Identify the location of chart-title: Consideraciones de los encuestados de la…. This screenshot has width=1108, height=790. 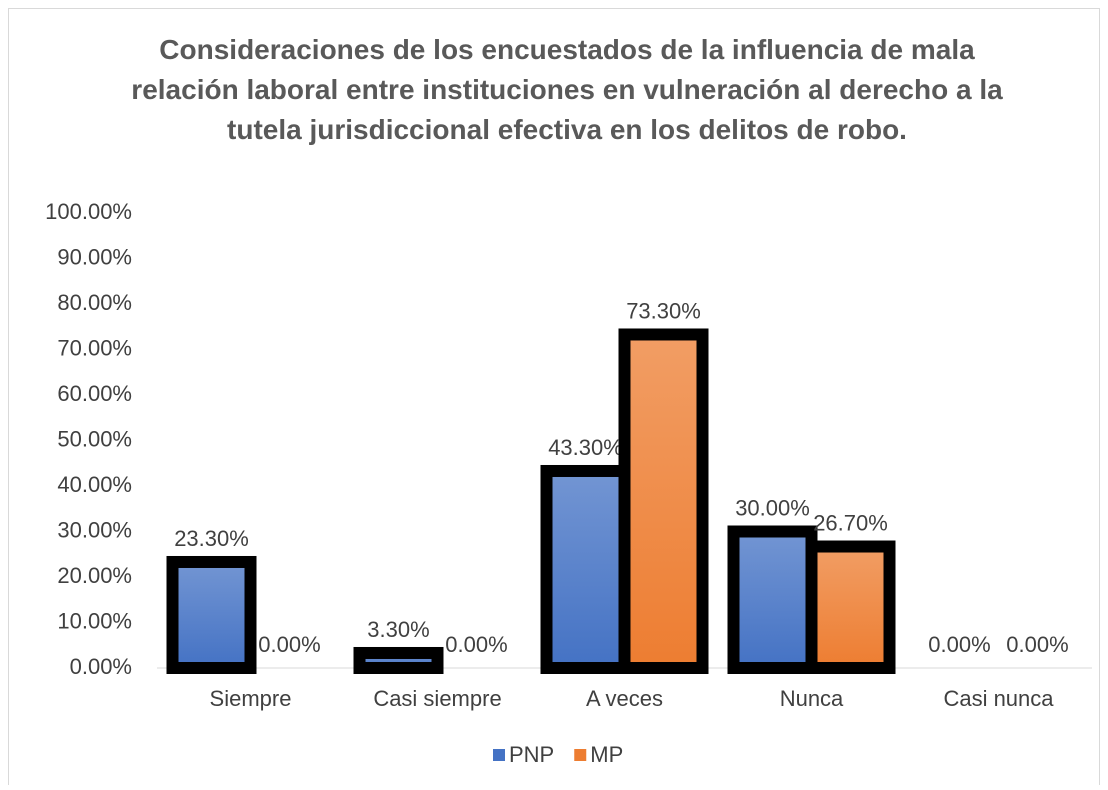
(567, 89).